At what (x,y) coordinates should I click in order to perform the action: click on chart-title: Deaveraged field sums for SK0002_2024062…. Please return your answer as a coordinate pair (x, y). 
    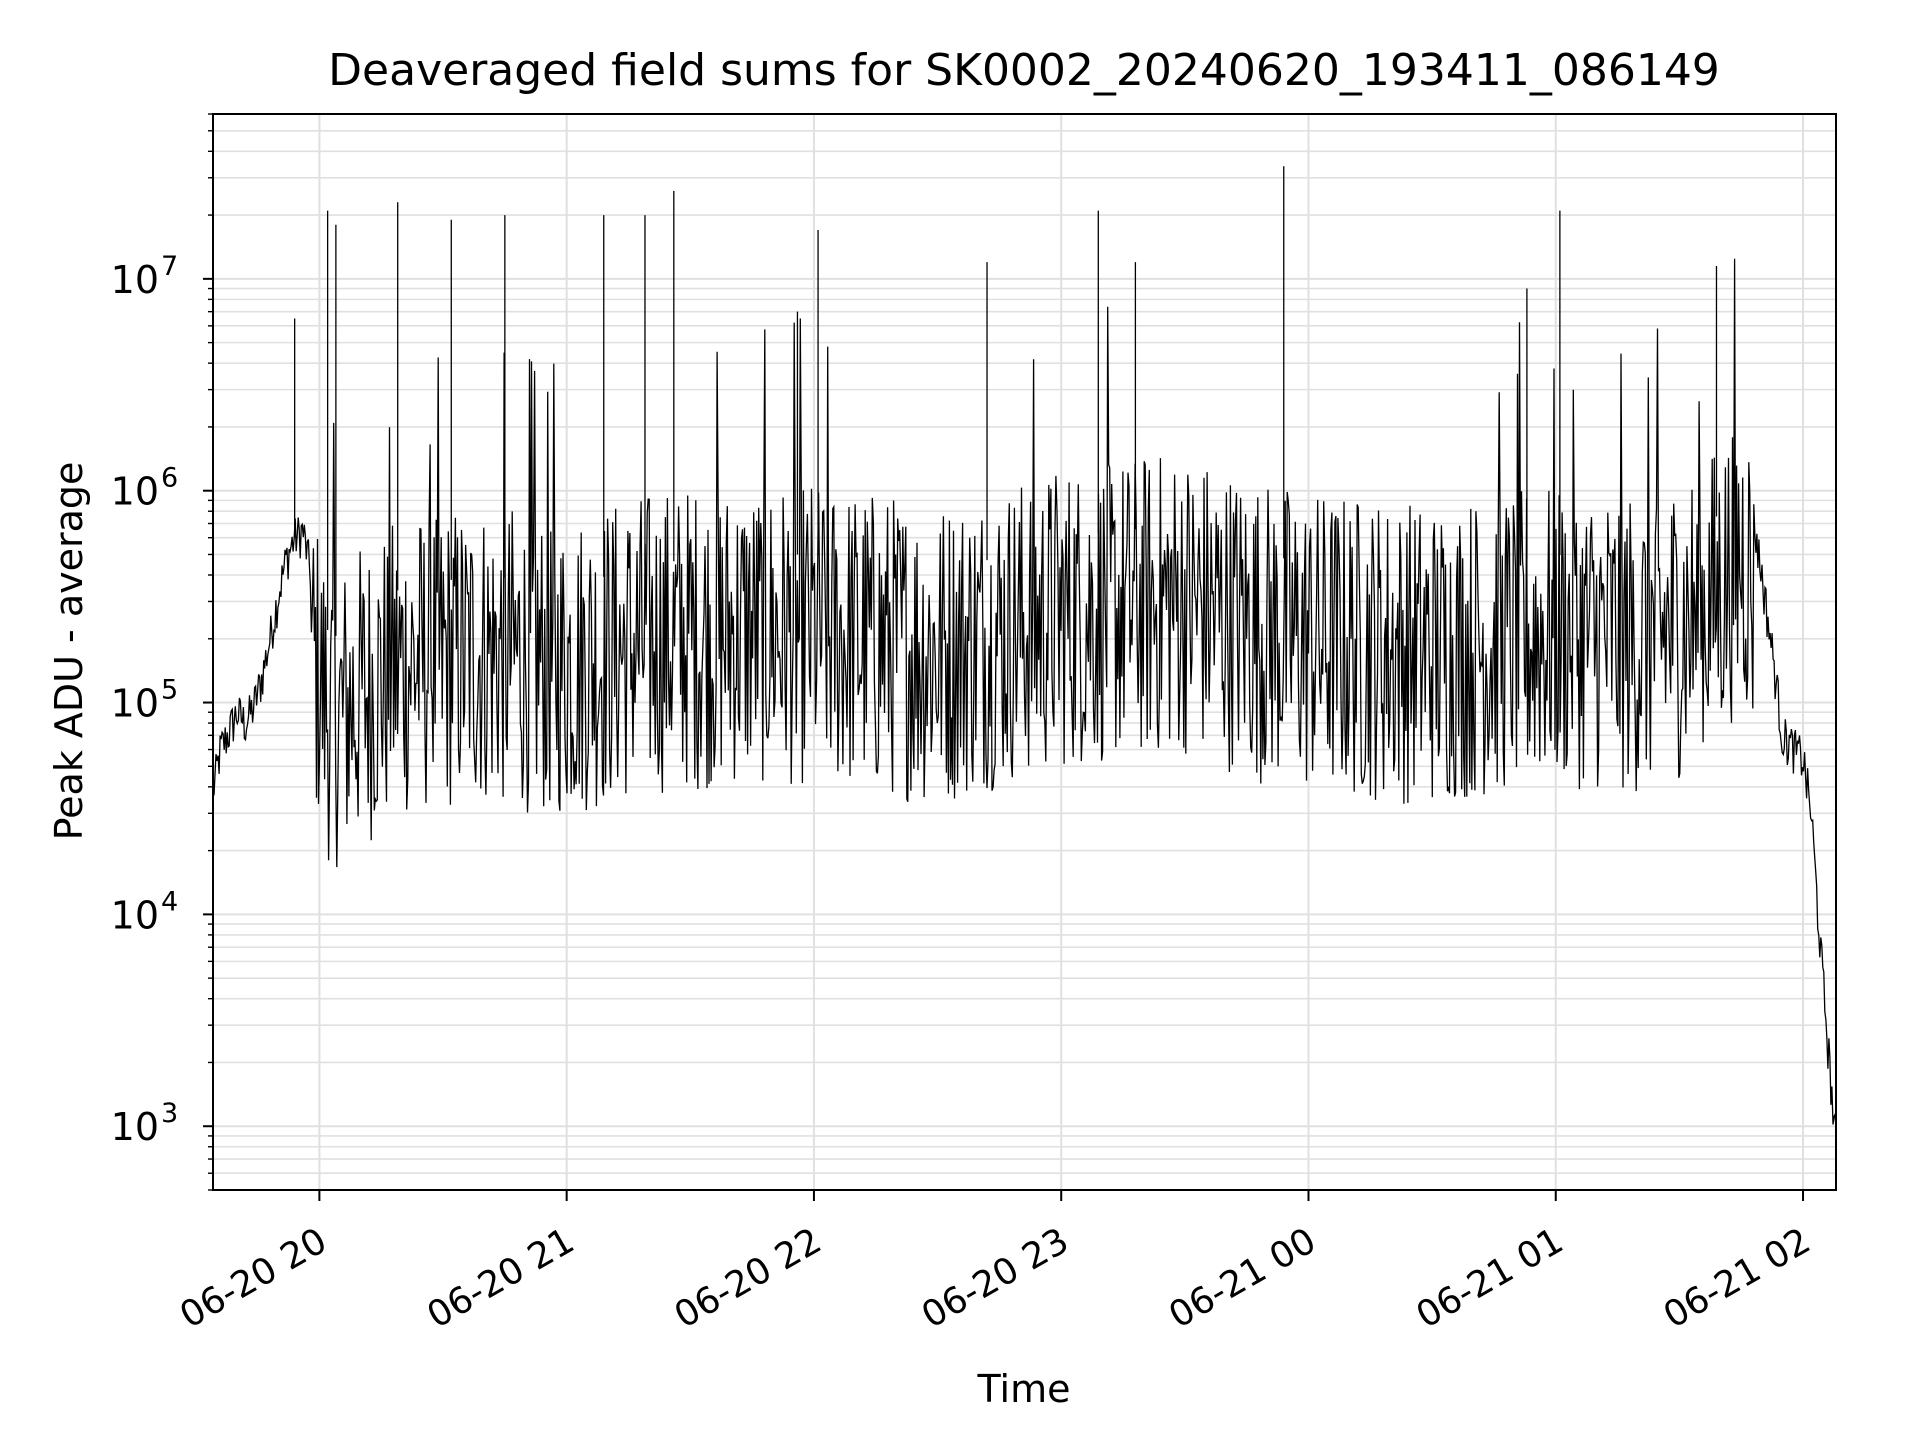
    Looking at the image, I should click on (1024, 70).